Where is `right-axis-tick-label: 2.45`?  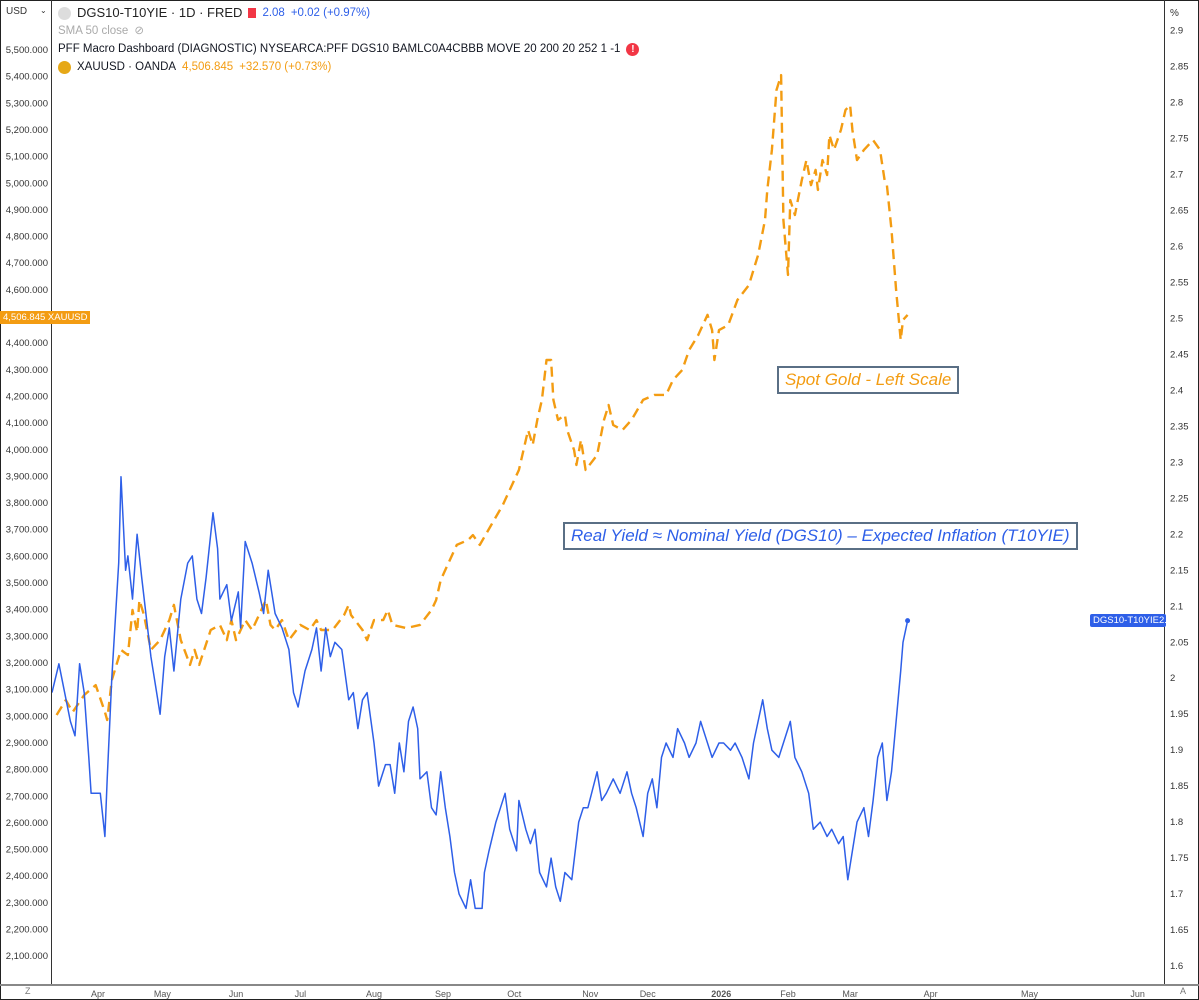
right-axis-tick-label: 2.45 is located at coordinates (1179, 354).